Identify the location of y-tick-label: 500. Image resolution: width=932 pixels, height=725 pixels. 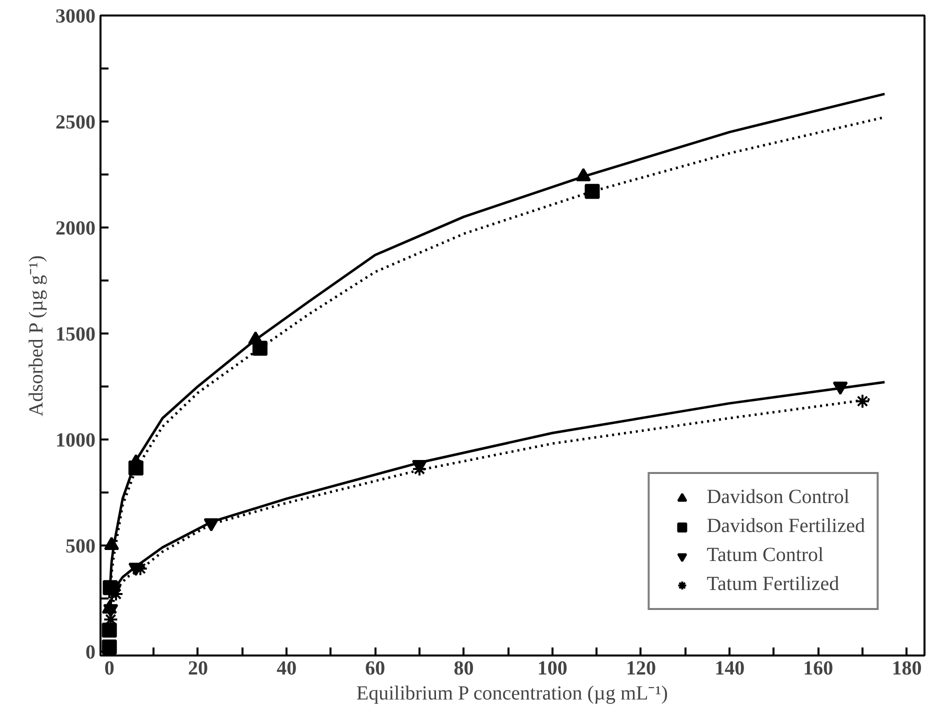
(81, 546).